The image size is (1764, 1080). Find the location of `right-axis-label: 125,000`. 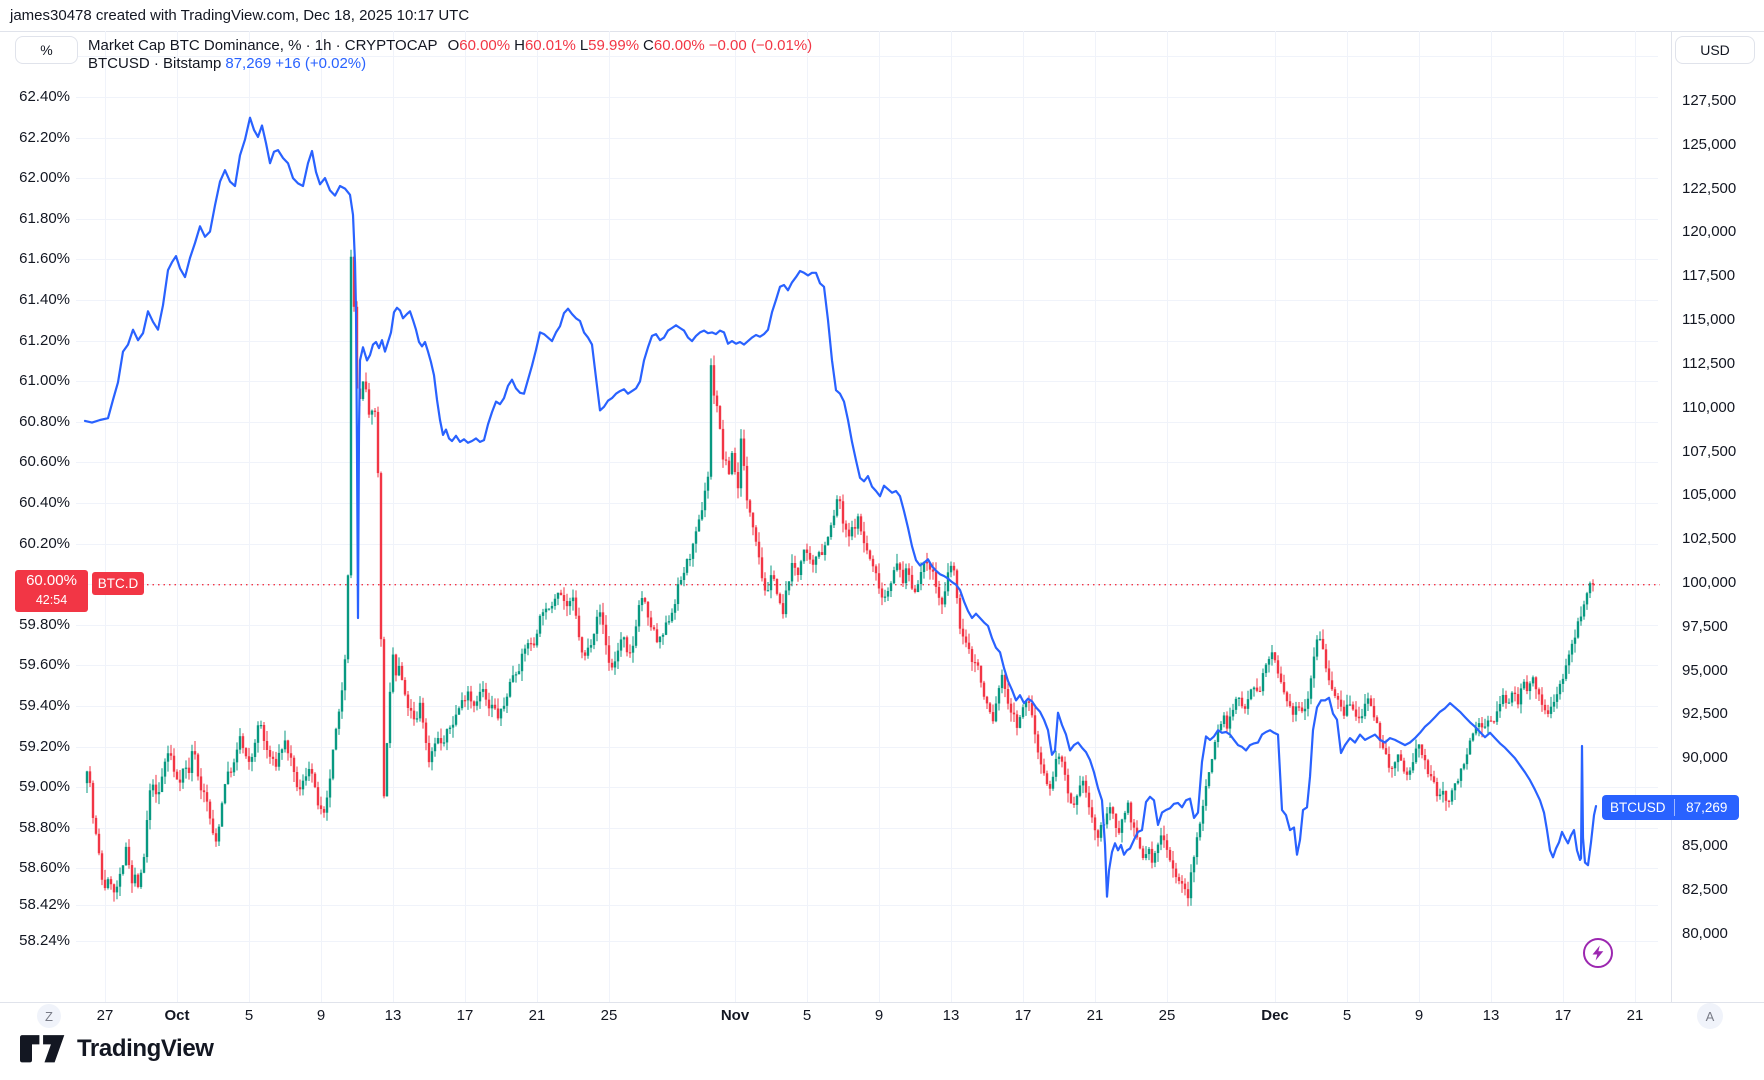

right-axis-label: 125,000 is located at coordinates (1709, 144).